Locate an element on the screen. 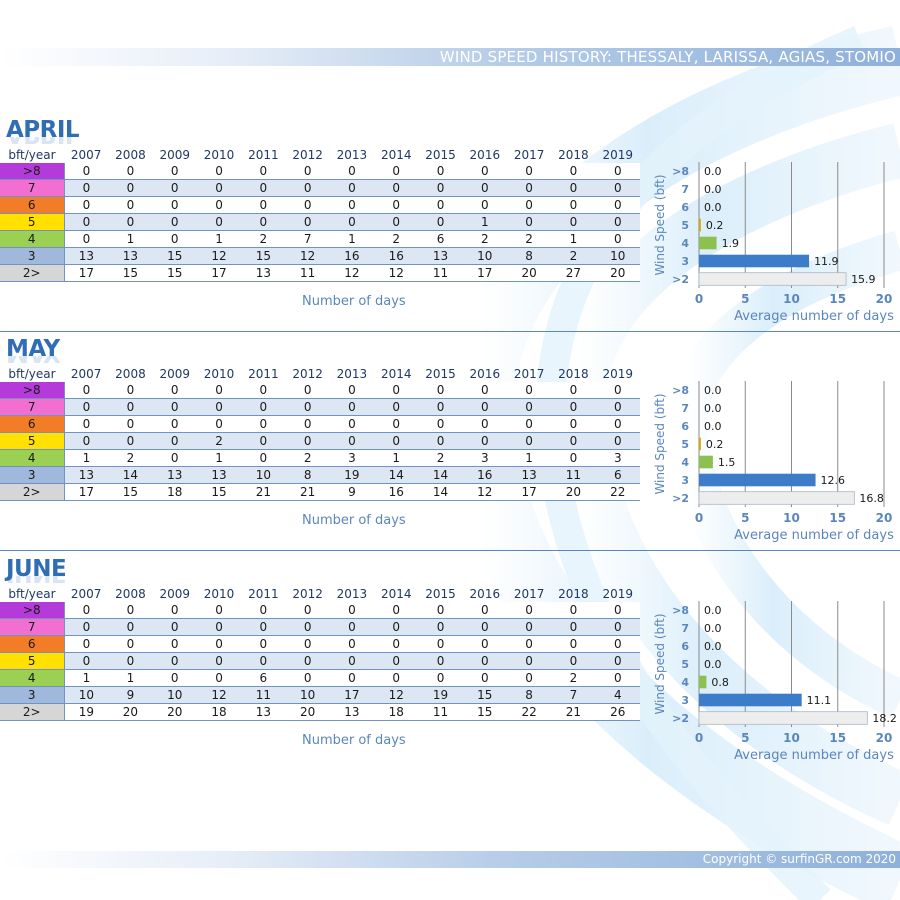  year-column-header: 2009 is located at coordinates (175, 154).